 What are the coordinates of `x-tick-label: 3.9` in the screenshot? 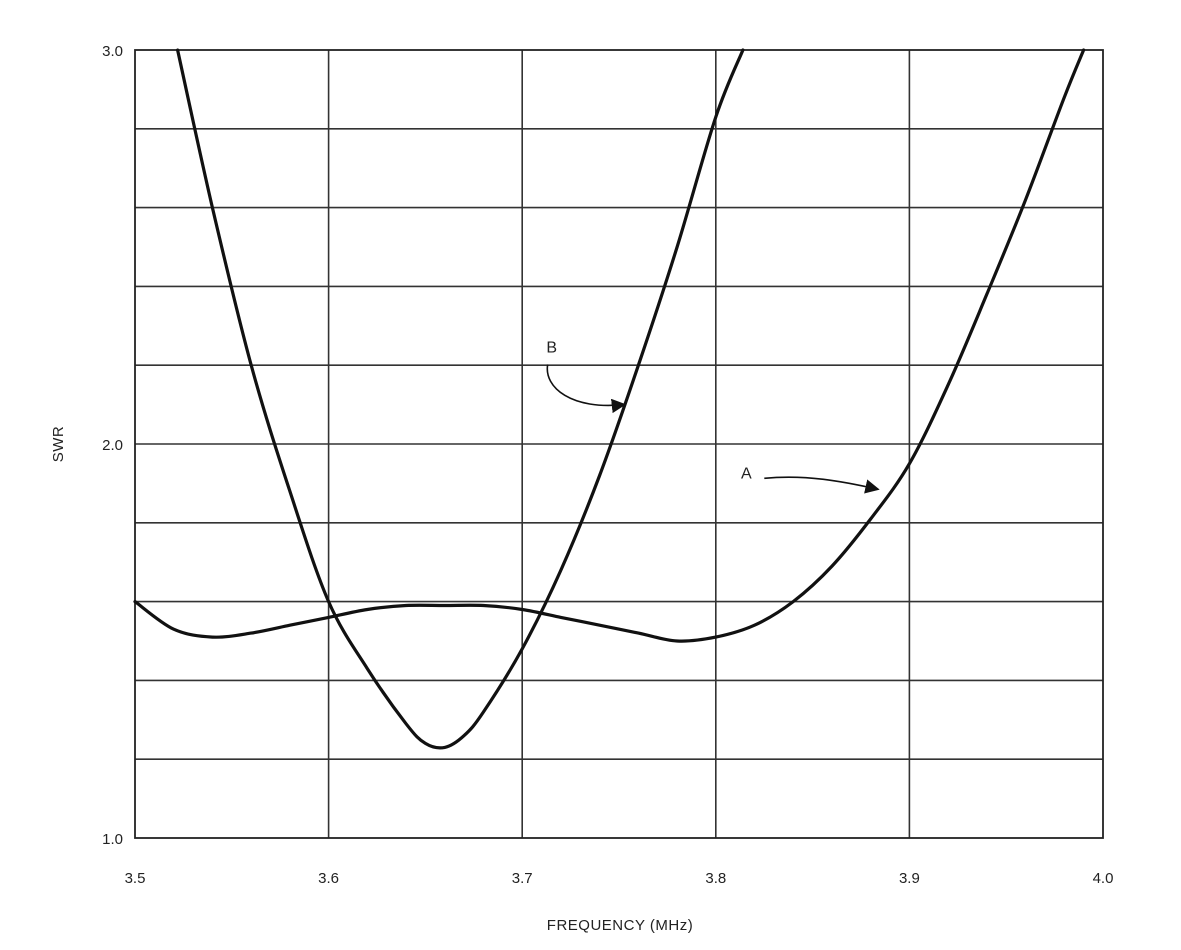 It's located at (909, 878).